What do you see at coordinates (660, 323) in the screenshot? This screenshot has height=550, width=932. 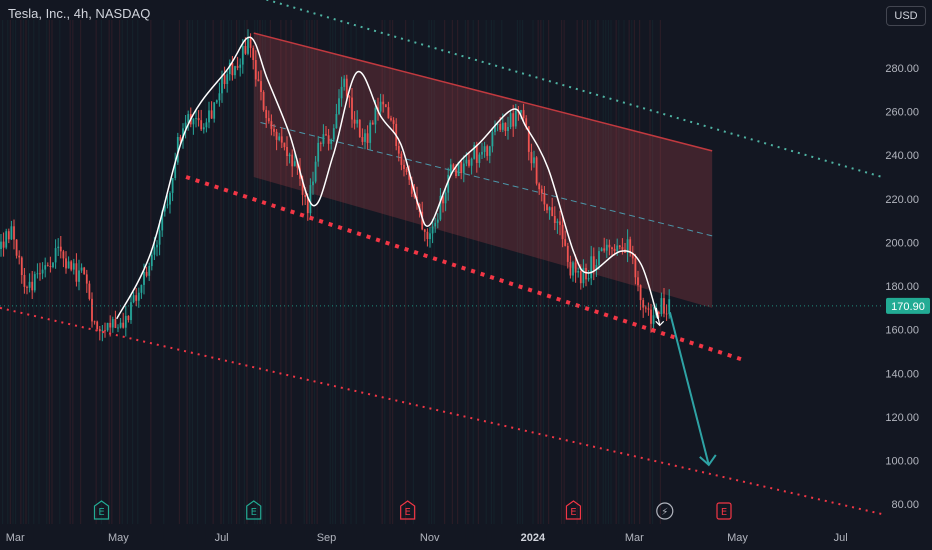 I see `small-down-arrow-head` at bounding box center [660, 323].